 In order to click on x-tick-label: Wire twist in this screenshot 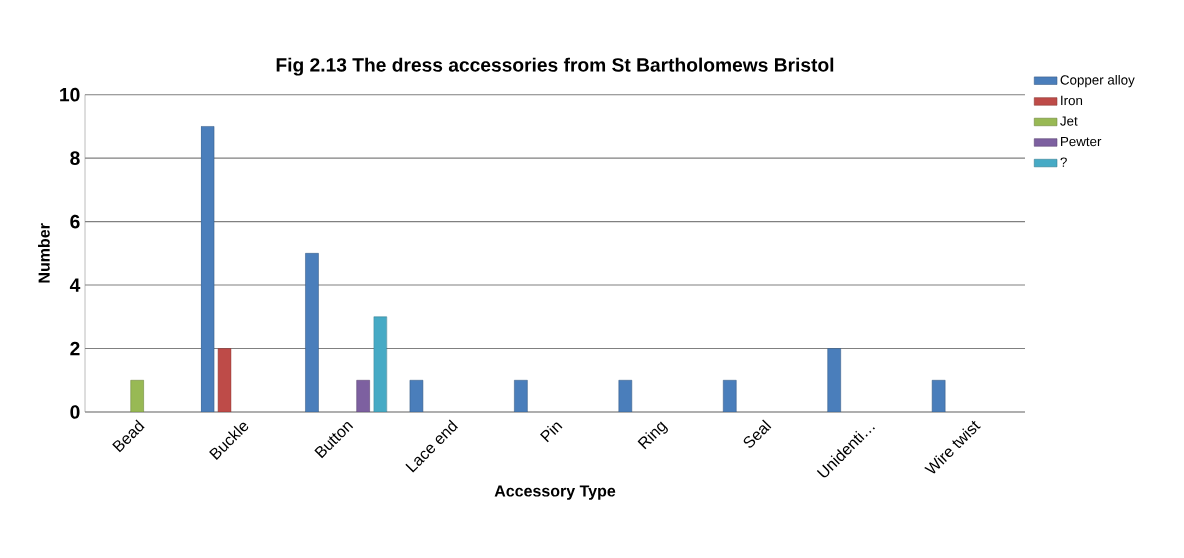, I will do `click(952, 447)`.